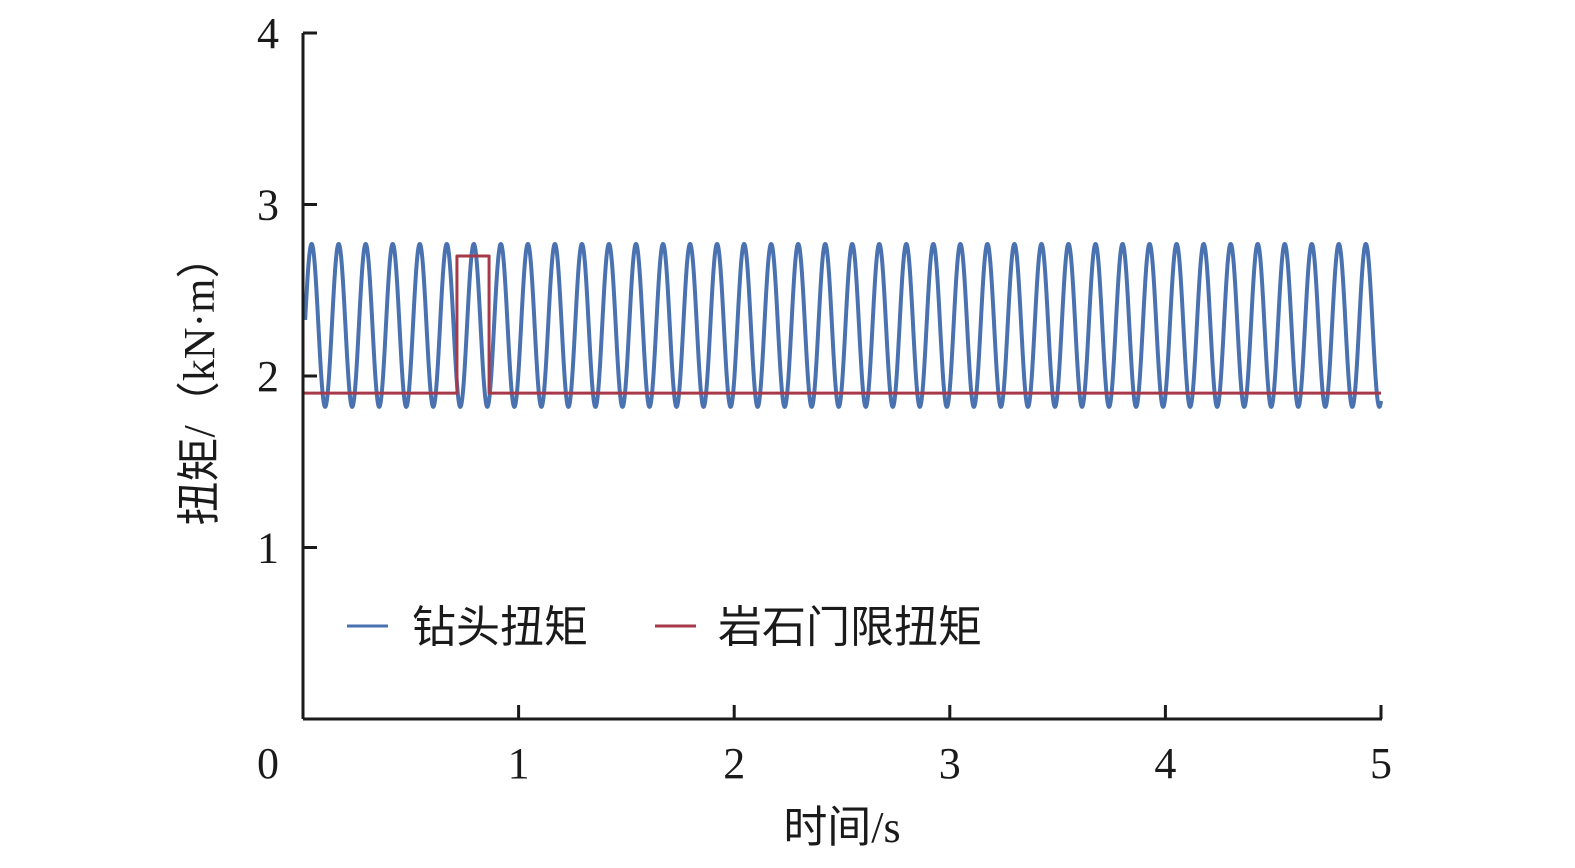 The width and height of the screenshot is (1575, 868). I want to click on legend-label-rock-threshold: 岩石门限扭矩, so click(850, 627).